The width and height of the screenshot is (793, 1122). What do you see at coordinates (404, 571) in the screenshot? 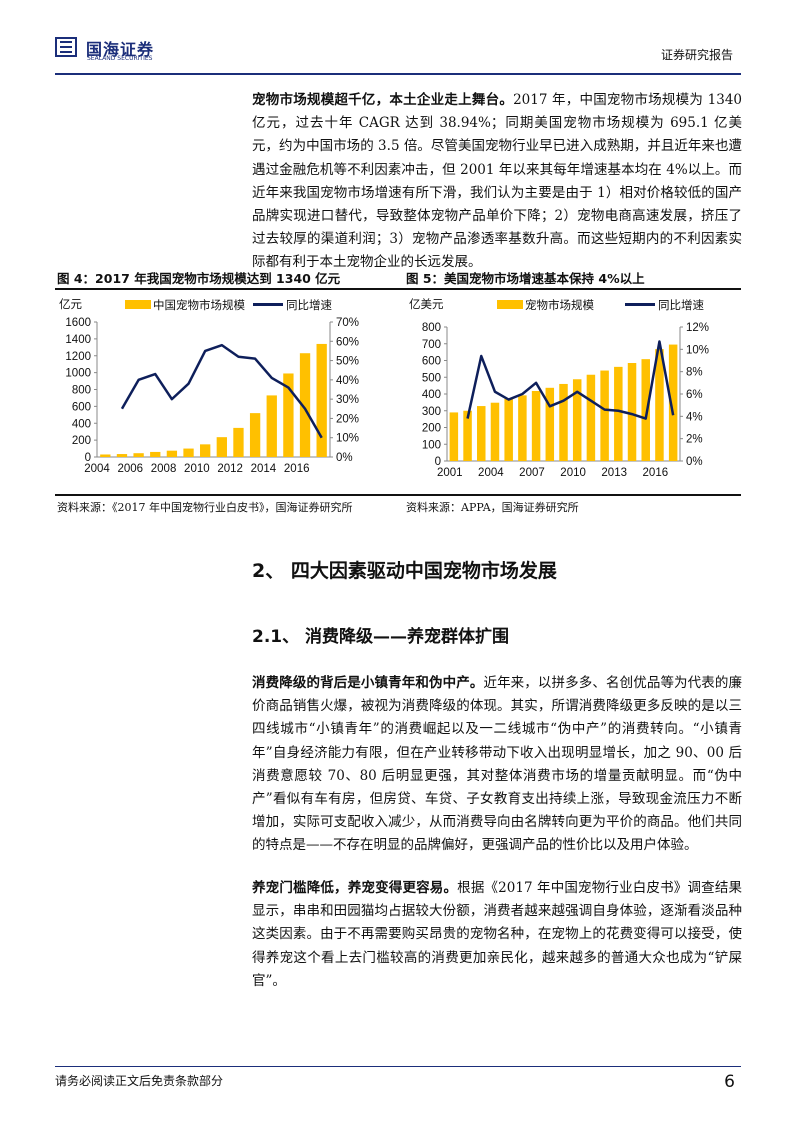
I see `section-heading: 2、 四大因素驱动中国宠物市场发展` at bounding box center [404, 571].